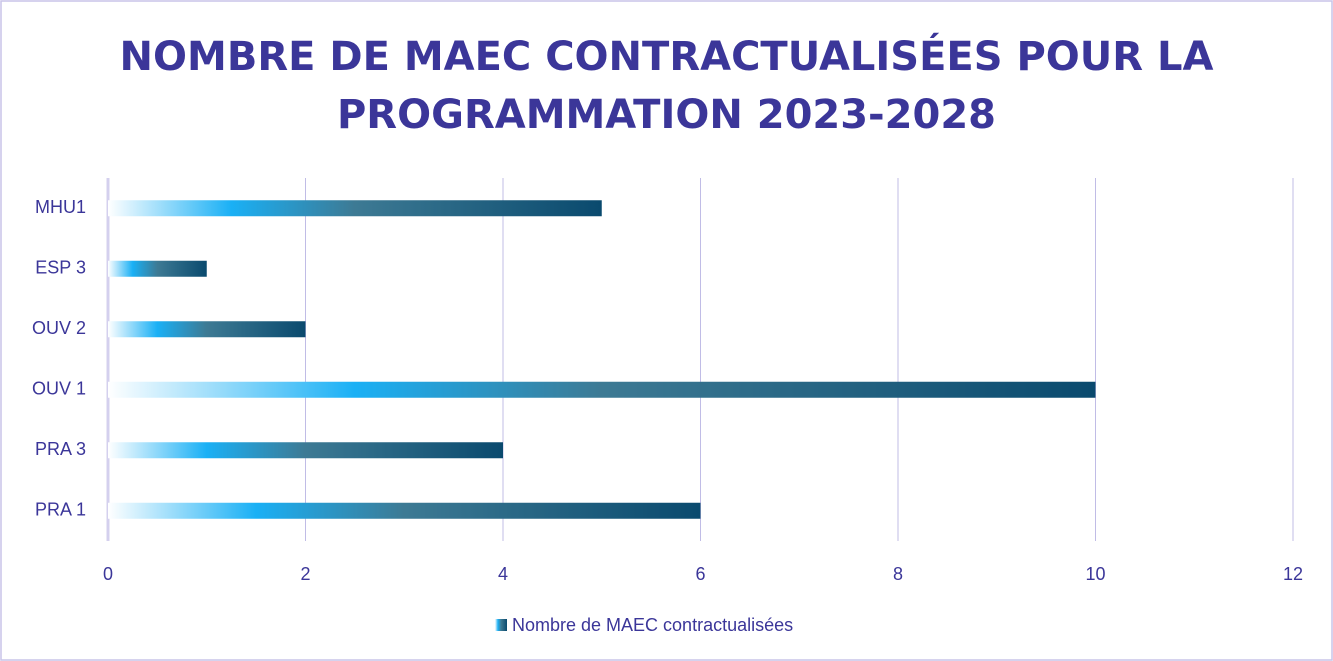 The width and height of the screenshot is (1333, 661). Describe the element at coordinates (108, 574) in the screenshot. I see `x-tick-label: 0` at that location.